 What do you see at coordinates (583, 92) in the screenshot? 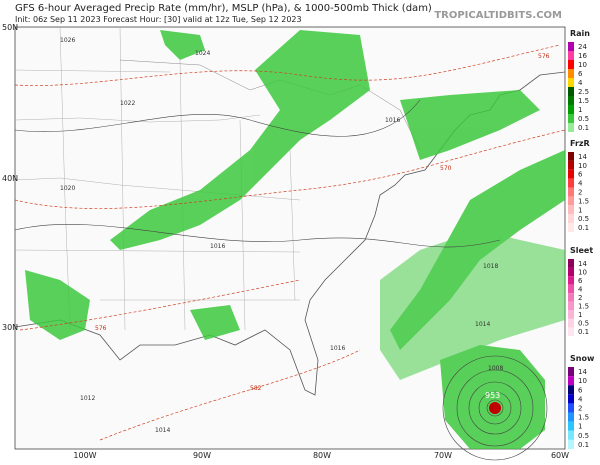
I see `legend-level: 2.5` at bounding box center [583, 92].